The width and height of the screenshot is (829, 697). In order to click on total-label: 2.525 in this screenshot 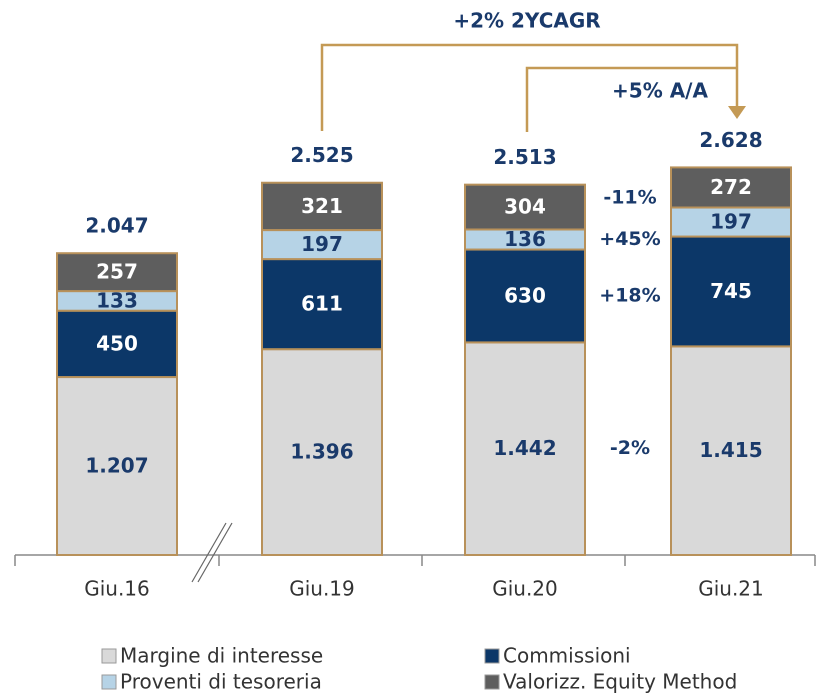, I will do `click(321, 155)`.